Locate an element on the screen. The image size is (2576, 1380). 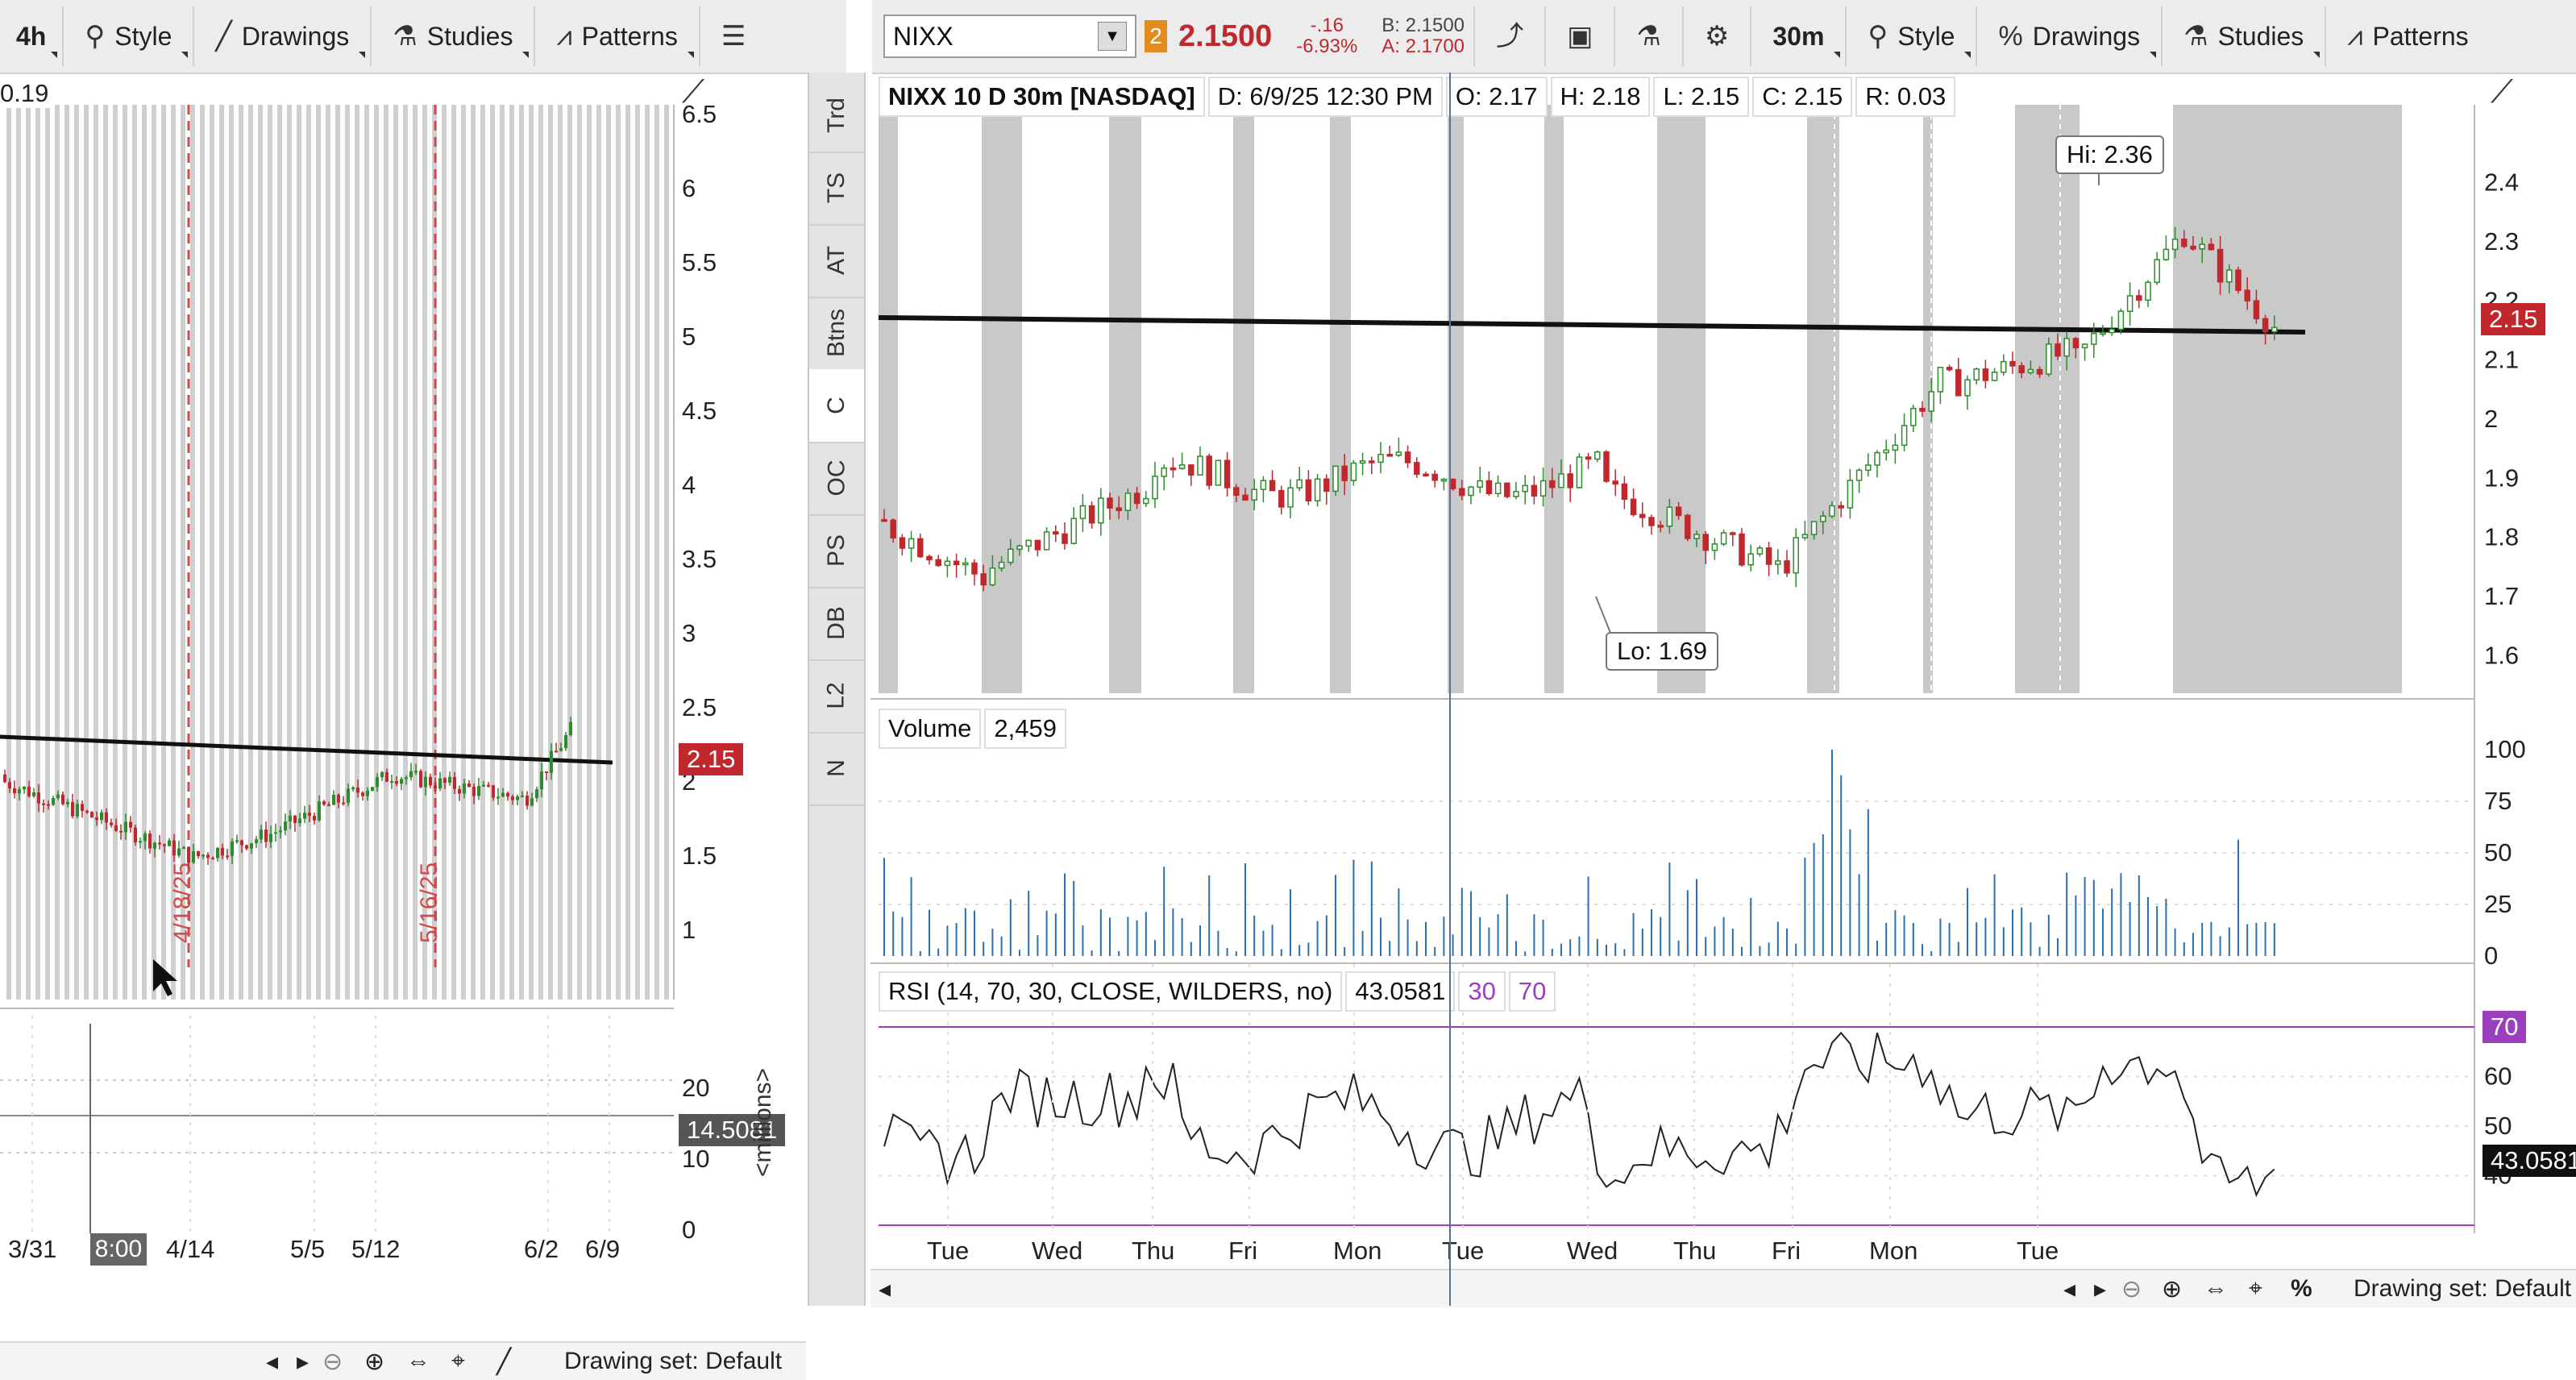
share-button: ⤴ is located at coordinates (1510, 36).